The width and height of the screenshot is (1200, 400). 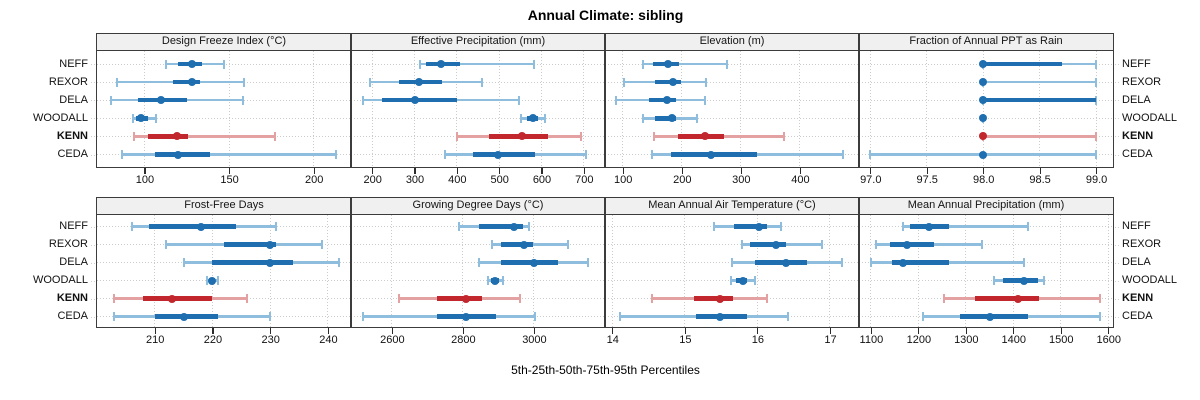 What do you see at coordinates (685, 64) in the screenshot?
I see `whisker` at bounding box center [685, 64].